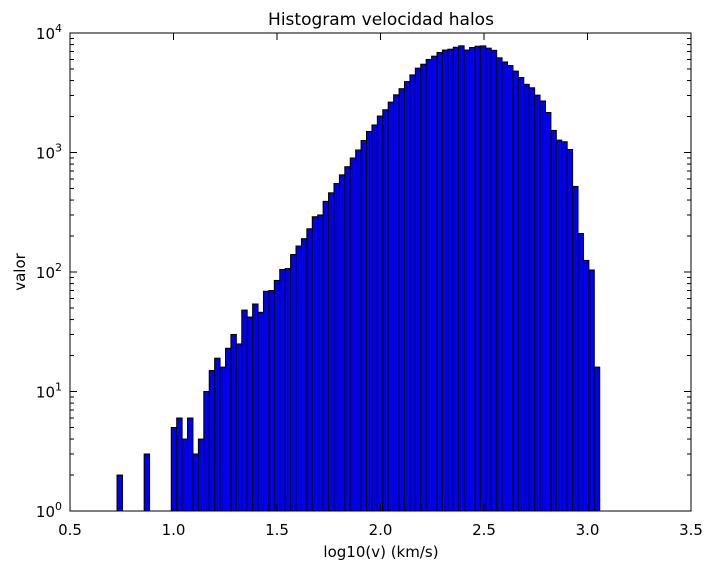 The height and width of the screenshot is (570, 714). I want to click on y-tick-label: 10³, so click(49, 152).